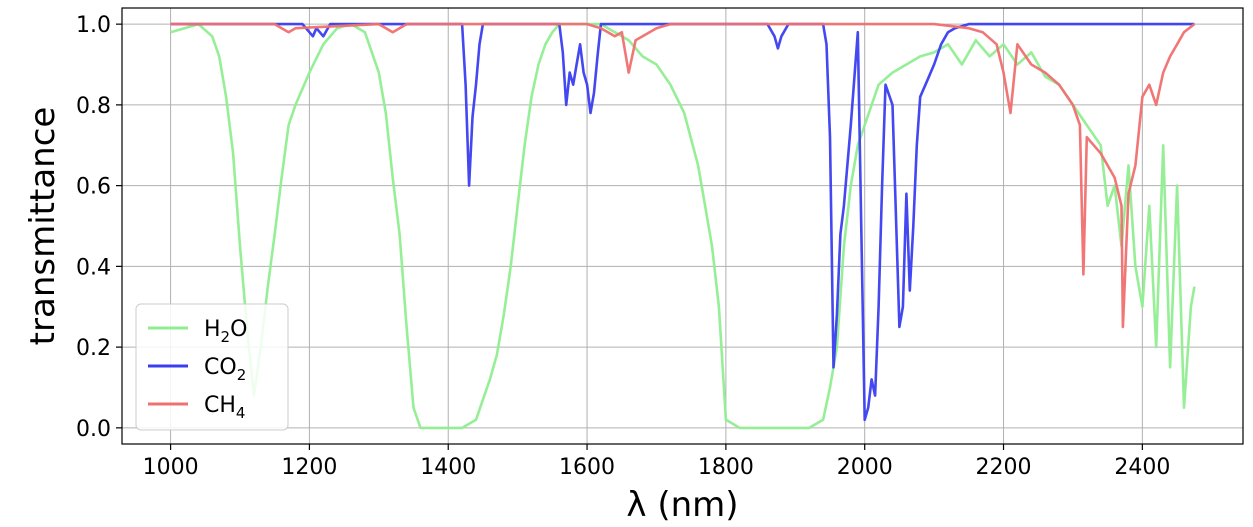 The width and height of the screenshot is (1253, 527). I want to click on y-tick-label: 1.0, so click(93, 25).